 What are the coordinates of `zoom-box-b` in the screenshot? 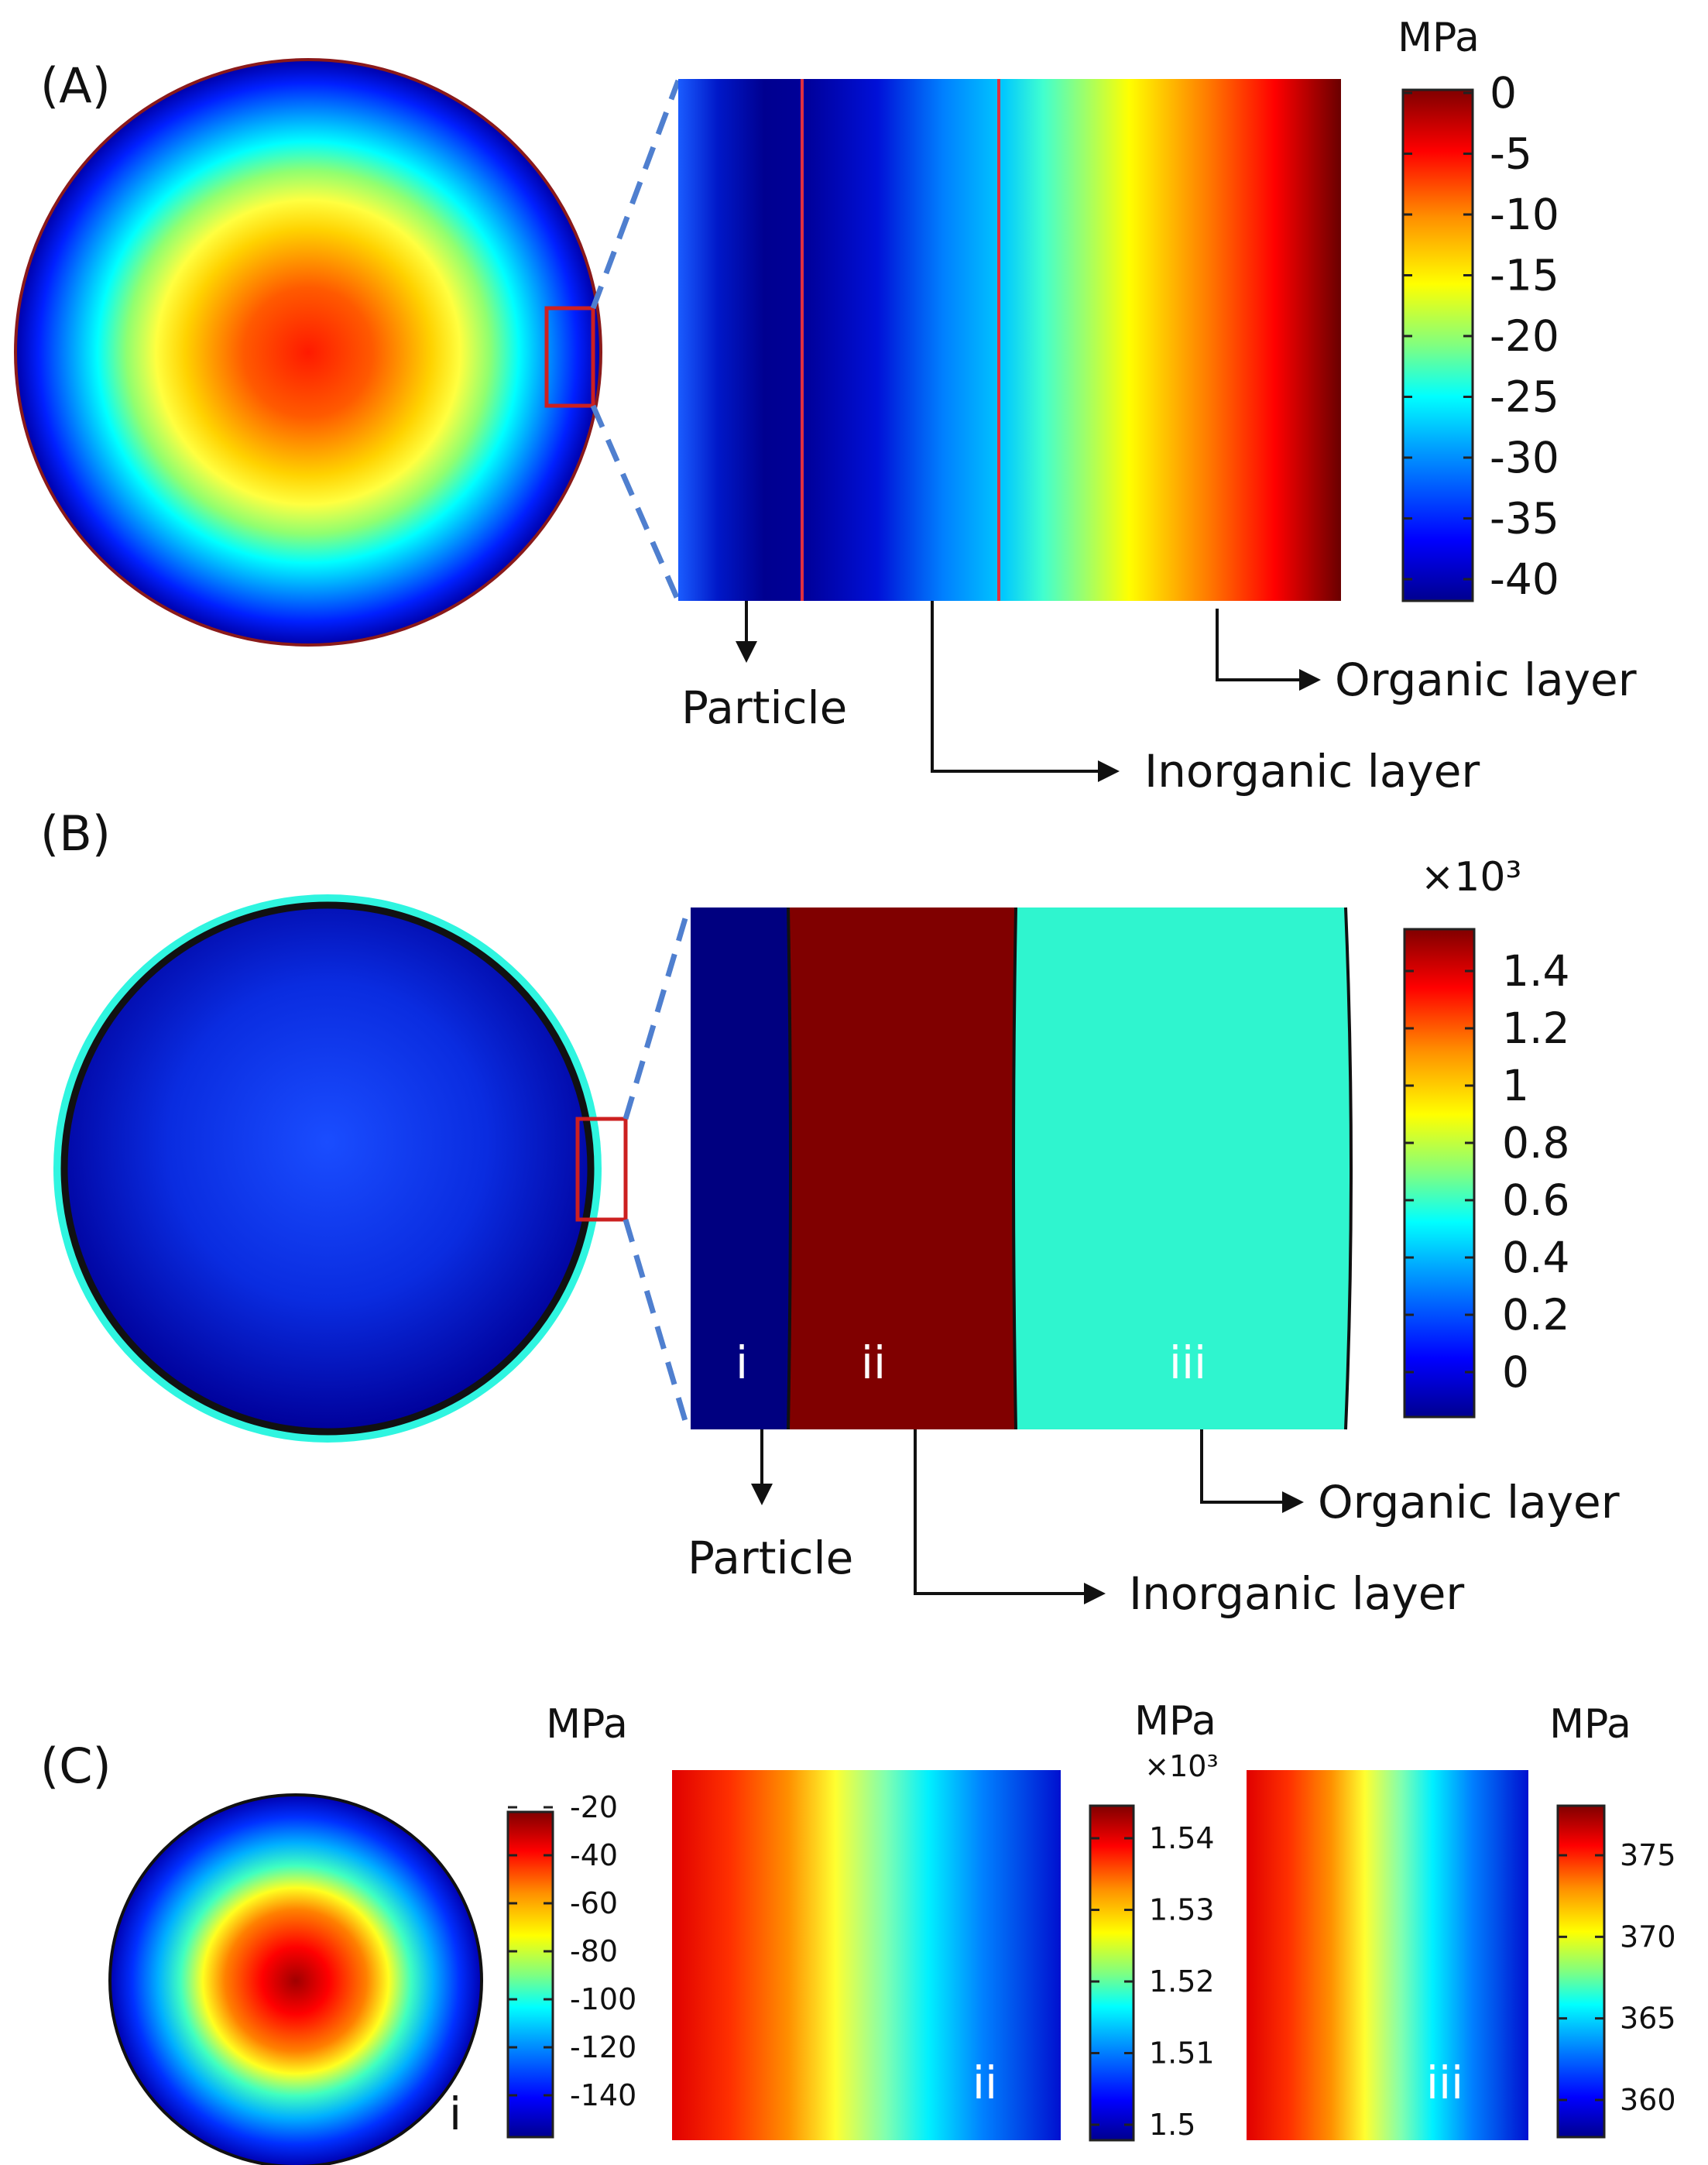 It's located at (601, 1169).